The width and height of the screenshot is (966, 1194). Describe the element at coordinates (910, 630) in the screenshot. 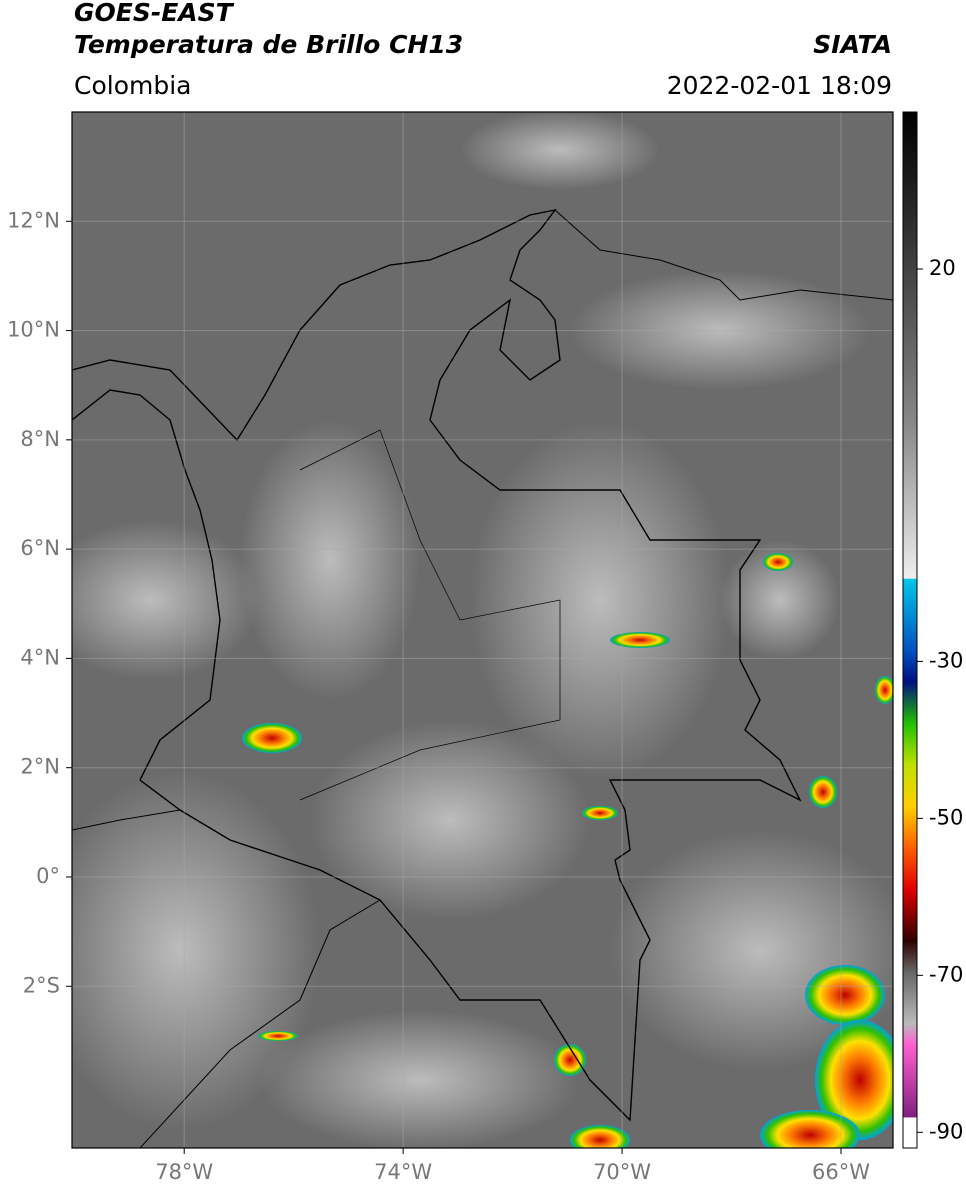

I see `colorbar` at that location.